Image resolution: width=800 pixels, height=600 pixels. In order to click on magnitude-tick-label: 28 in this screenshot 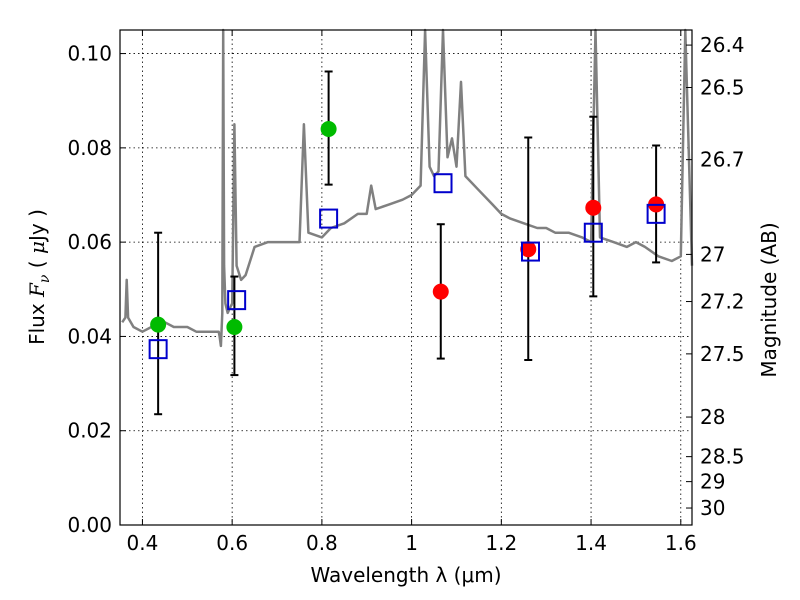, I will do `click(712, 417)`.